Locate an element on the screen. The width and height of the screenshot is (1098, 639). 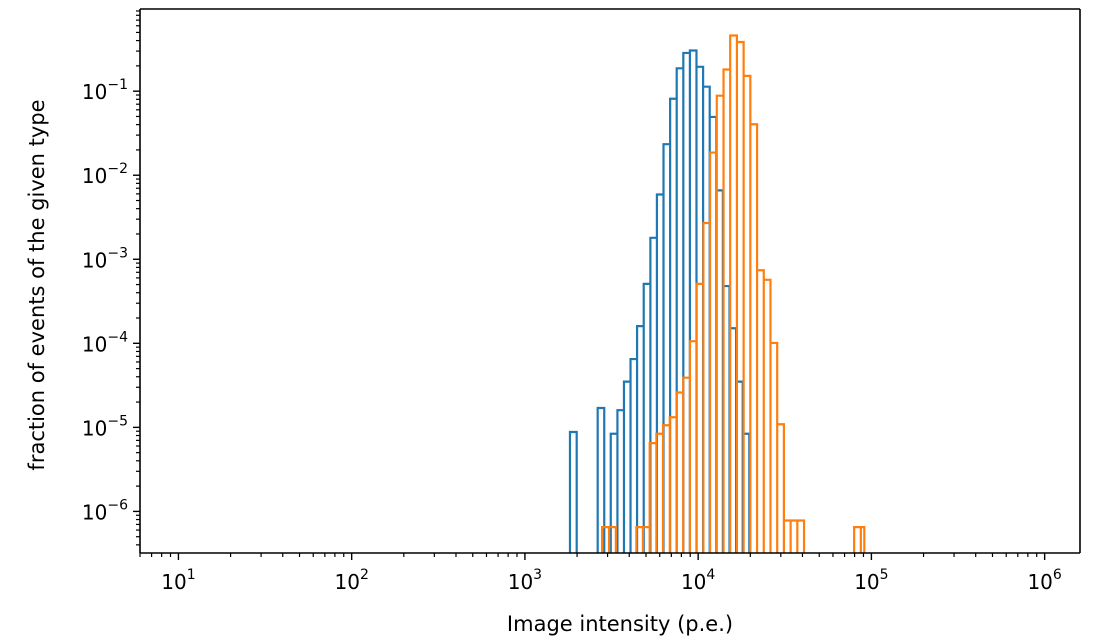
y-tick-label-2: 10⁻³ is located at coordinates (105, 258).